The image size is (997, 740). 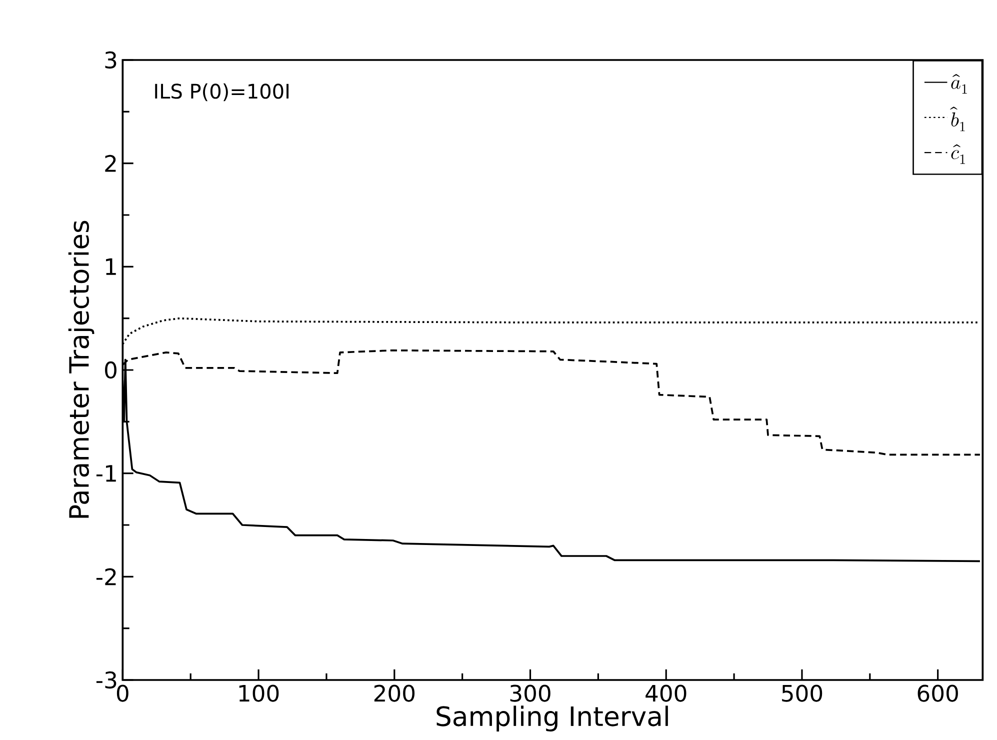 What do you see at coordinates (552, 719) in the screenshot?
I see `x-axis-title: Sampling Interval` at bounding box center [552, 719].